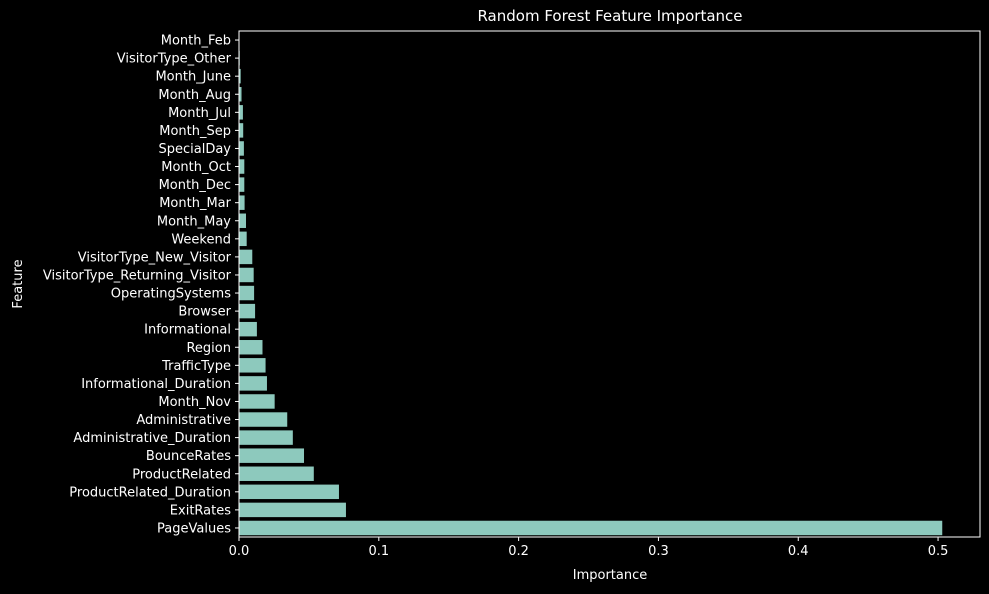 Image resolution: width=989 pixels, height=594 pixels. Describe the element at coordinates (195, 185) in the screenshot. I see `y-tick-label: Month_Dec` at that location.